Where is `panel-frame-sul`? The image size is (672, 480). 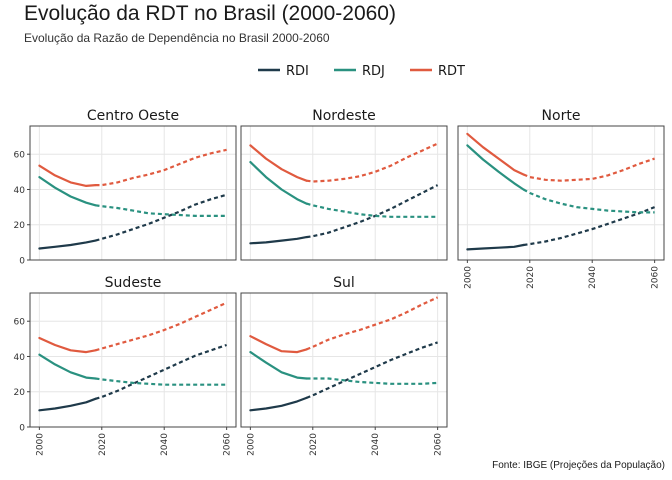
panel-frame-sul is located at coordinates (344, 360).